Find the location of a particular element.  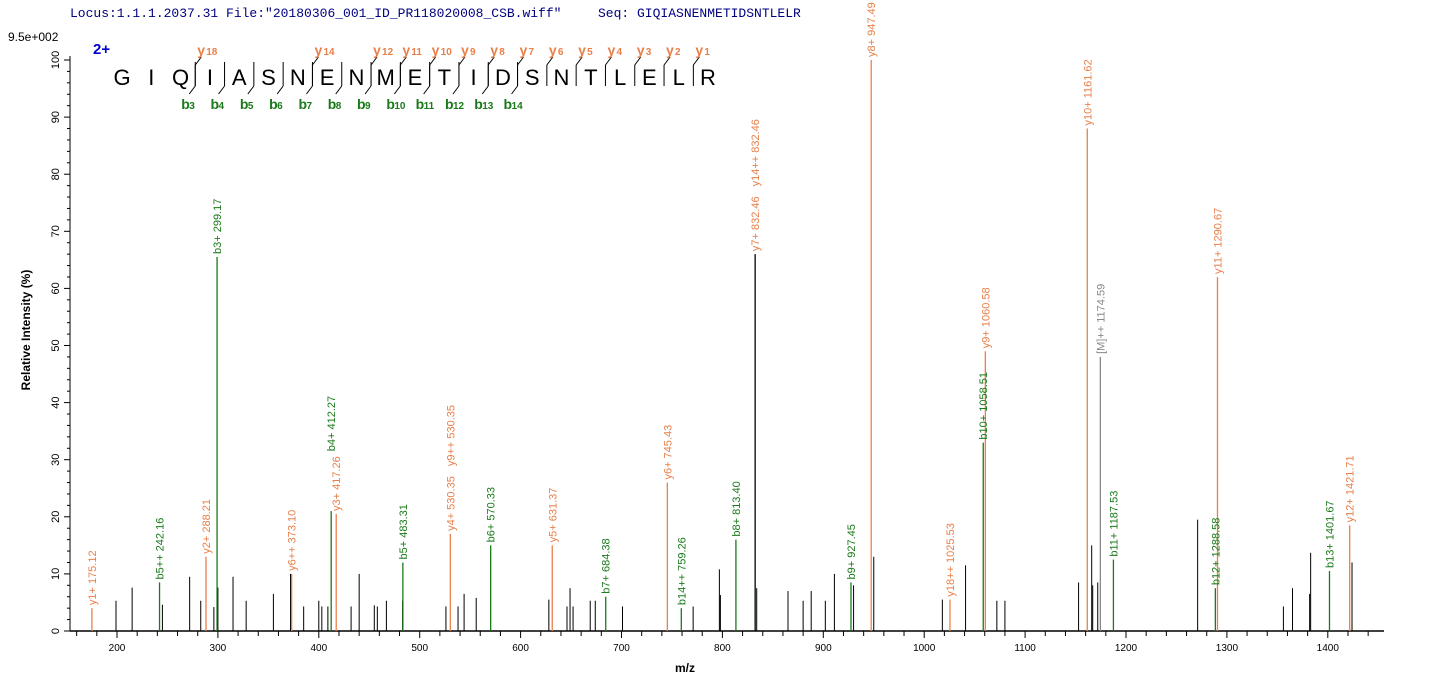

charge-state-label: 2+ is located at coordinates (101, 49).